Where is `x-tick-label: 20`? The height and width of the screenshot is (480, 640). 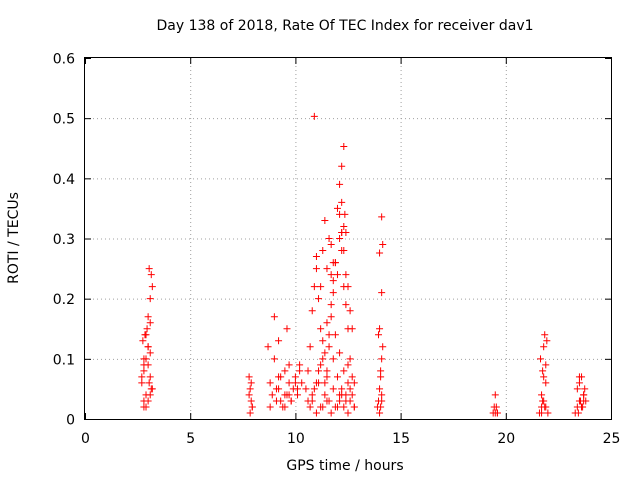 x-tick-label: 20 is located at coordinates (506, 439).